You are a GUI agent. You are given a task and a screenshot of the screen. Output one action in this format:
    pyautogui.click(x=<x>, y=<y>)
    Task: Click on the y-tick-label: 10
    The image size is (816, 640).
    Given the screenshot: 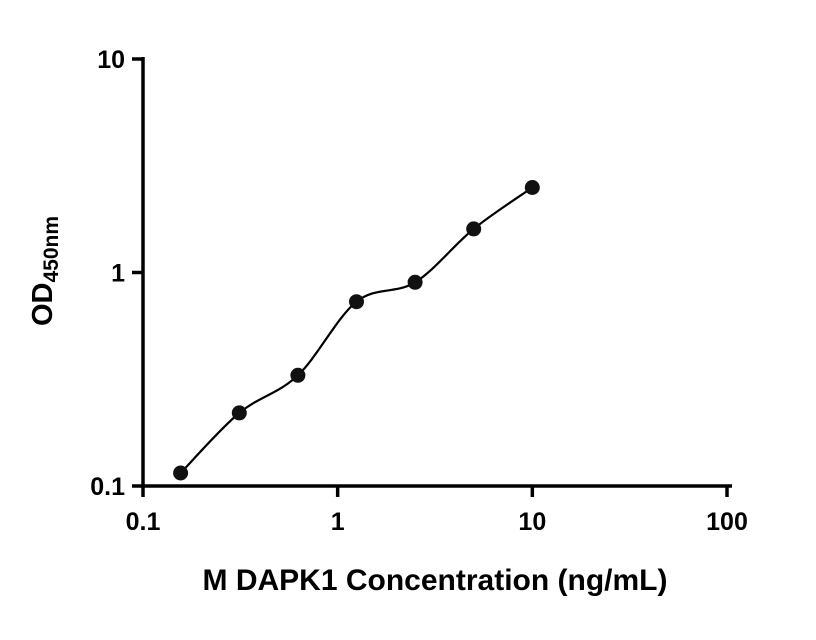 What is the action you would take?
    pyautogui.click(x=111, y=60)
    